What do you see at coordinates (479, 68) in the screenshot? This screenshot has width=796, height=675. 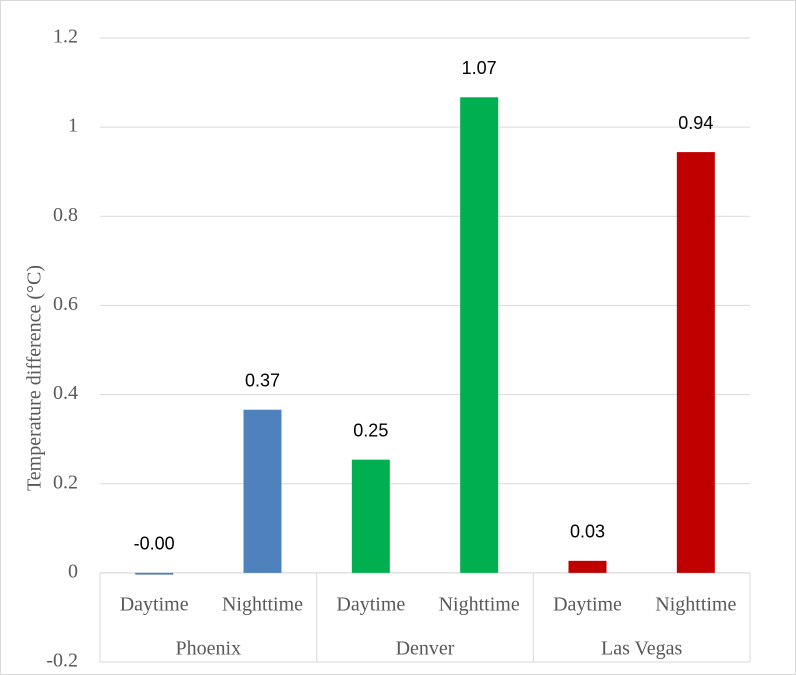 I see `data-label: 1.07` at bounding box center [479, 68].